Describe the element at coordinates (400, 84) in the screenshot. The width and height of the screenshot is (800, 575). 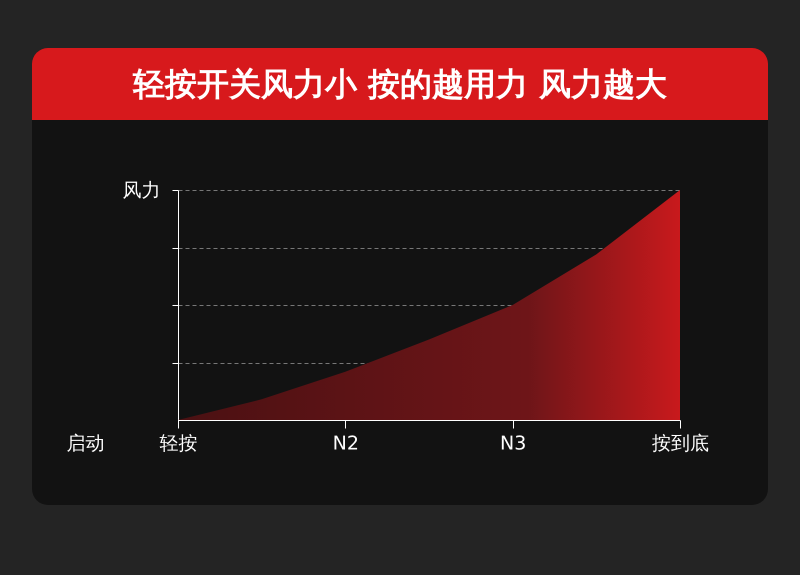
I see `chart-title: 轻按开关风力小 按的越用力 风力越大` at that location.